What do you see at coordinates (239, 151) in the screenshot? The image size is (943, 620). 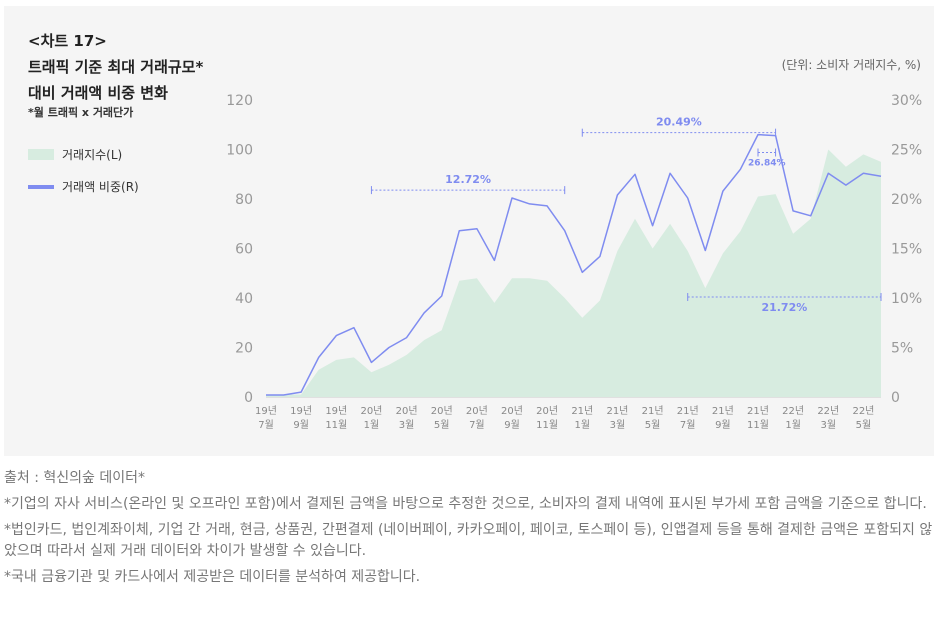 I see `y-left-tick-label: 100` at bounding box center [239, 151].